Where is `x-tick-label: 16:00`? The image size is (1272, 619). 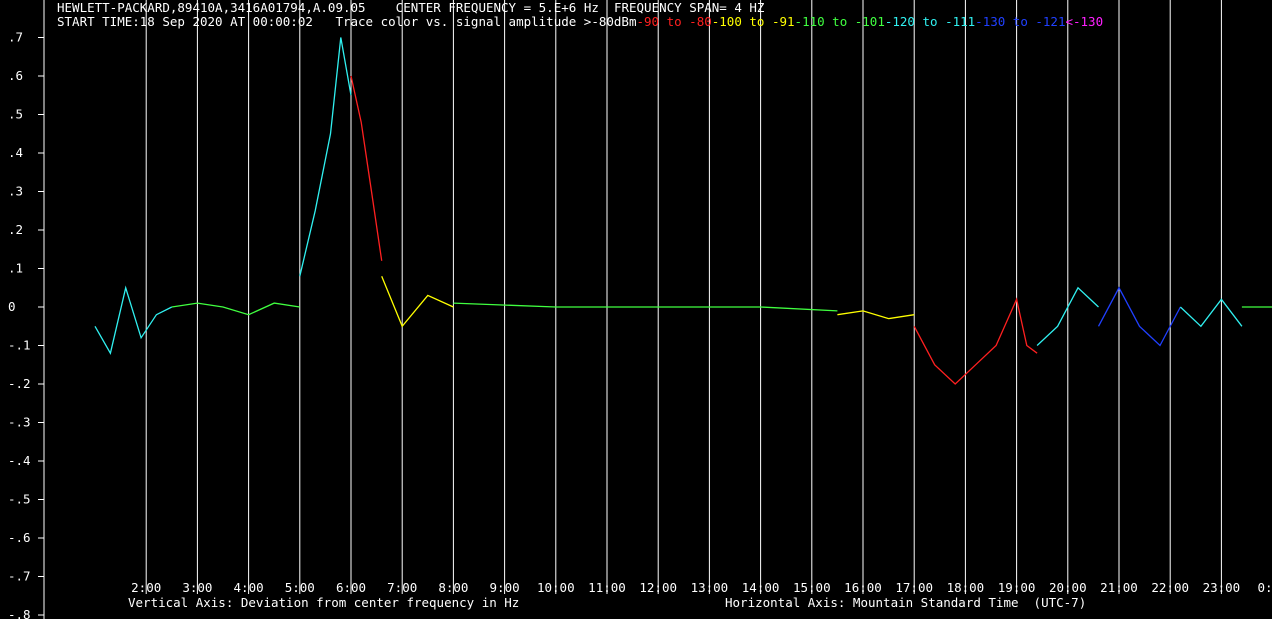 x-tick-label: 16:00 is located at coordinates (863, 587).